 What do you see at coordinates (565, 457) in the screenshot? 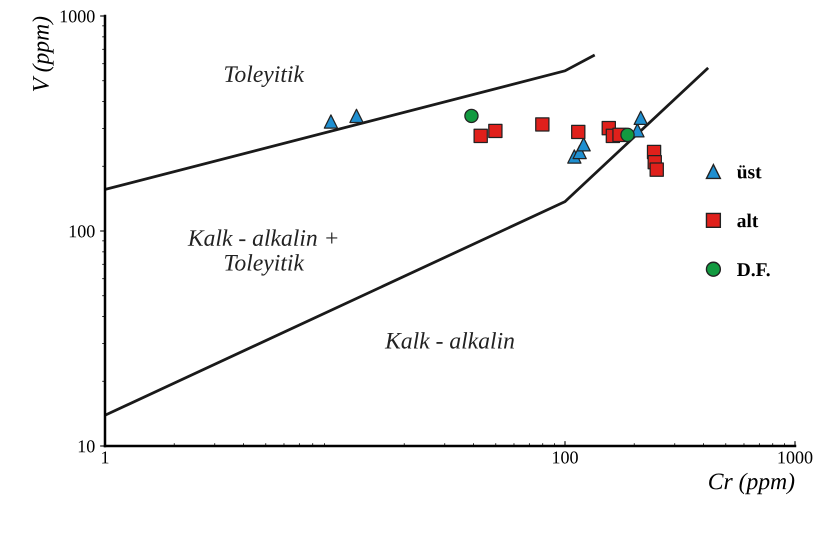
I see `x-tick-label: 100` at bounding box center [565, 457].